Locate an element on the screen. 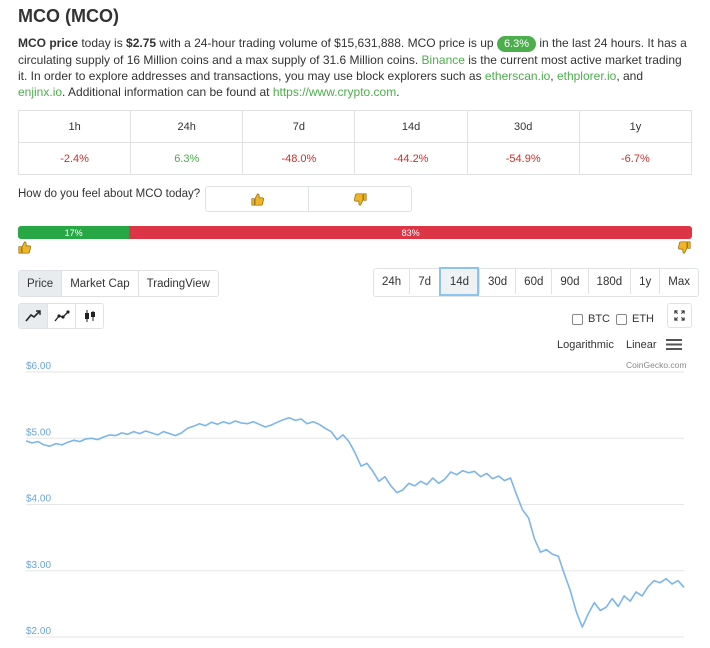 This screenshot has width=710, height=648. chart-credit: CoinGecko.com is located at coordinates (656, 365).